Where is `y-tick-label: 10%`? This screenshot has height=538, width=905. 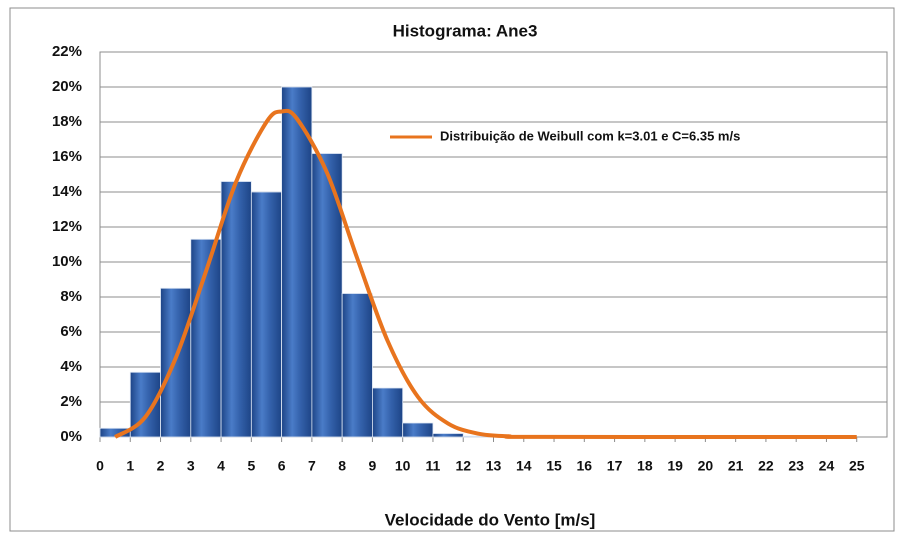
y-tick-label: 10% is located at coordinates (67, 261).